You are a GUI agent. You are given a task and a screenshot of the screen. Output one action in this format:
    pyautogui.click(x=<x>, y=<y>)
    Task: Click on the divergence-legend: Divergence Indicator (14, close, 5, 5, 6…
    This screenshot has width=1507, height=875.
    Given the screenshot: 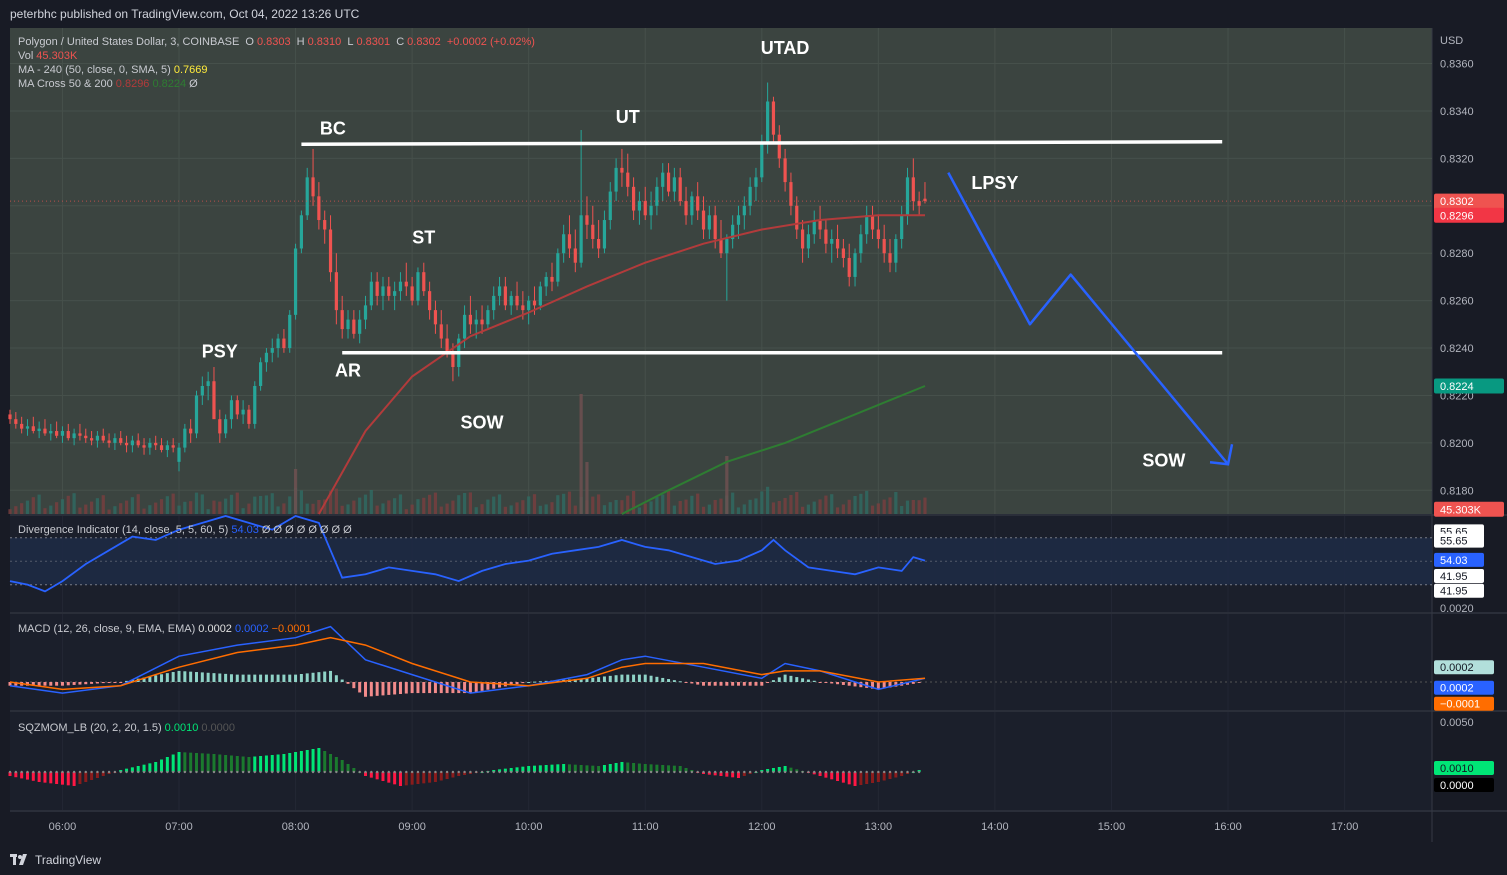 What is the action you would take?
    pyautogui.click(x=185, y=530)
    